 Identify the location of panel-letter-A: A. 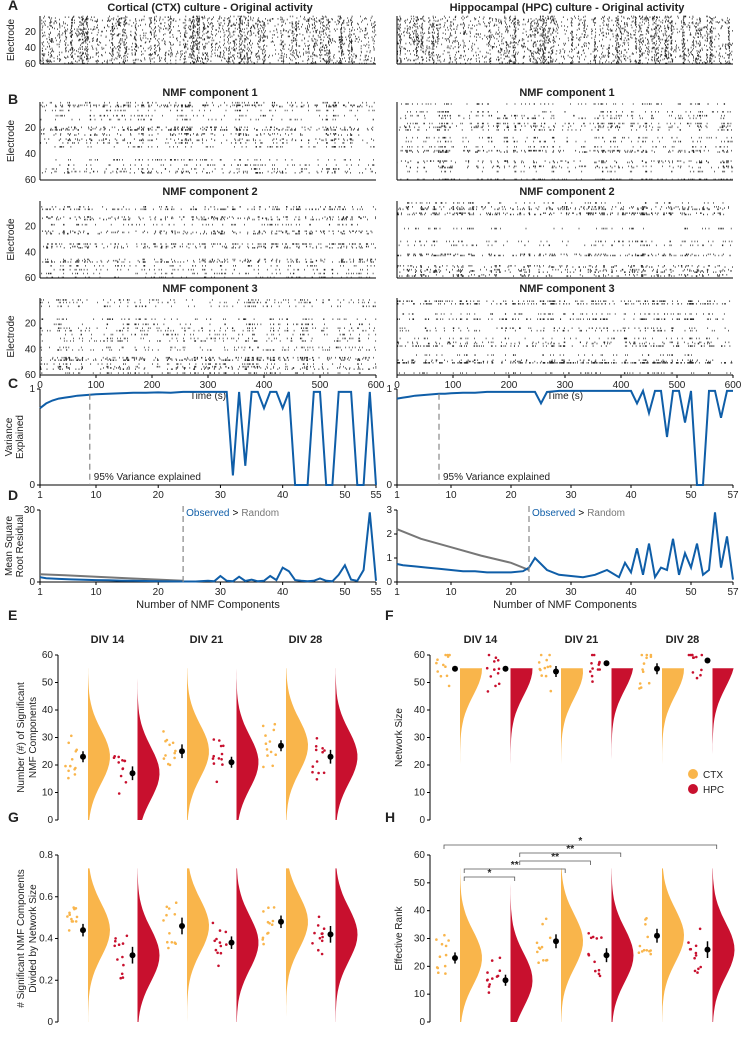
(13, 6).